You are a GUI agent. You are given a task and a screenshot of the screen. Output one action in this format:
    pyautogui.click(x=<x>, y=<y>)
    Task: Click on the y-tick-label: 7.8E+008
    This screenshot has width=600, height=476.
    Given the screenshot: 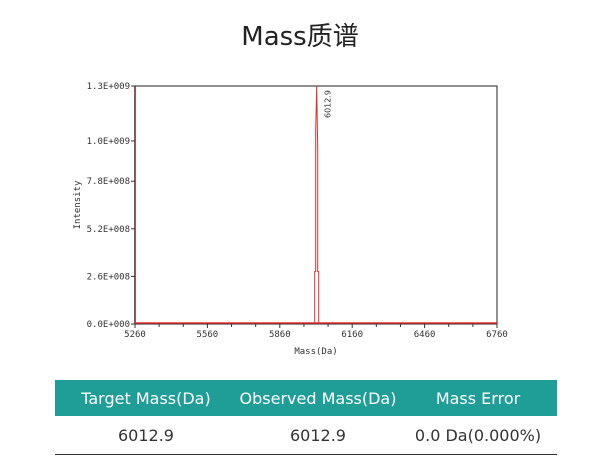 What is the action you would take?
    pyautogui.click(x=108, y=182)
    